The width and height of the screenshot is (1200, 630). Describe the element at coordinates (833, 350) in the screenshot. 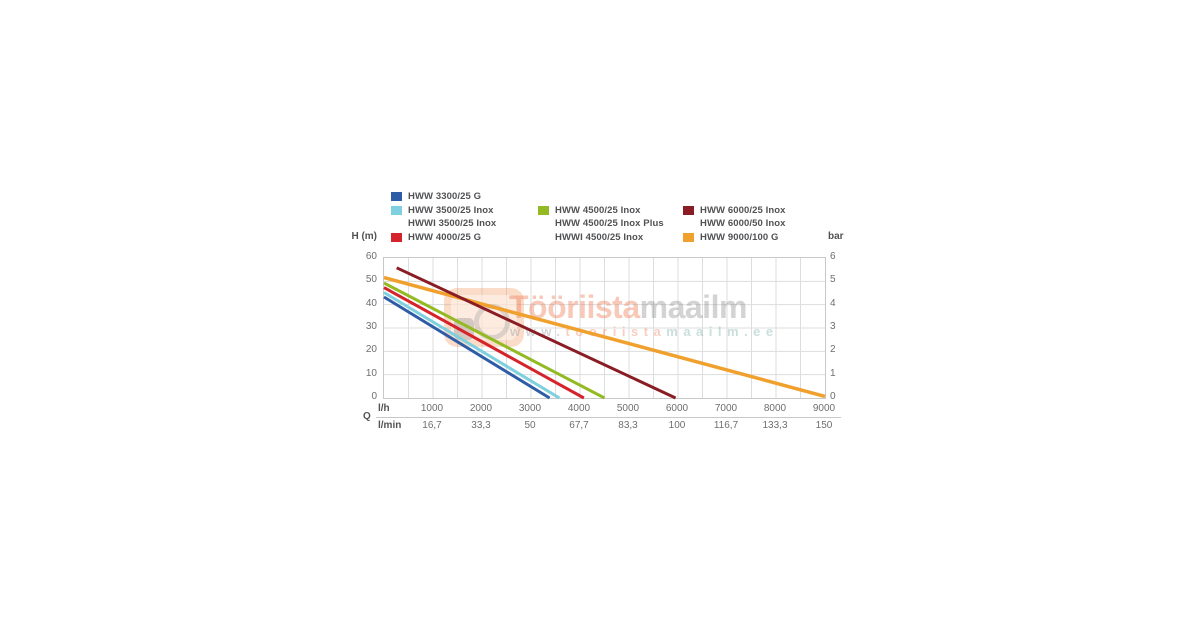

I see `y-right-tick: 2` at that location.